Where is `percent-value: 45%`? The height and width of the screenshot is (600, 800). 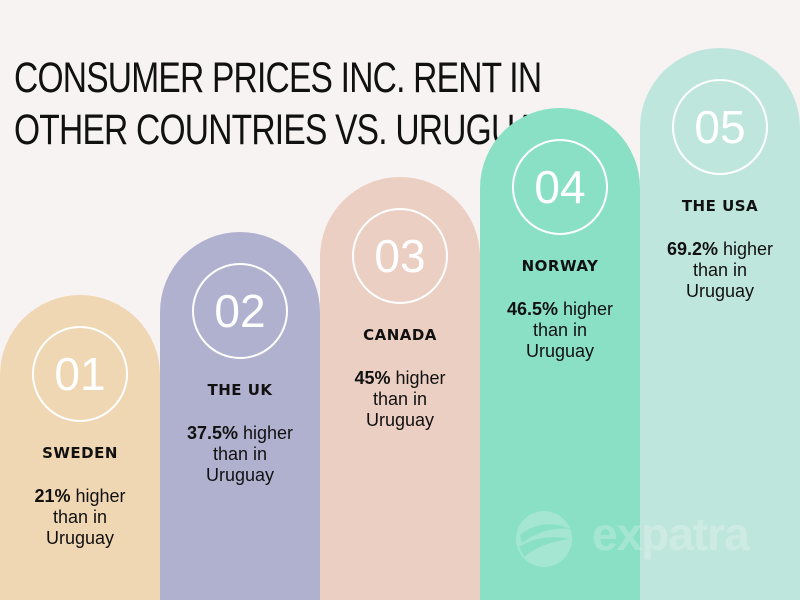
percent-value: 45% is located at coordinates (372, 378).